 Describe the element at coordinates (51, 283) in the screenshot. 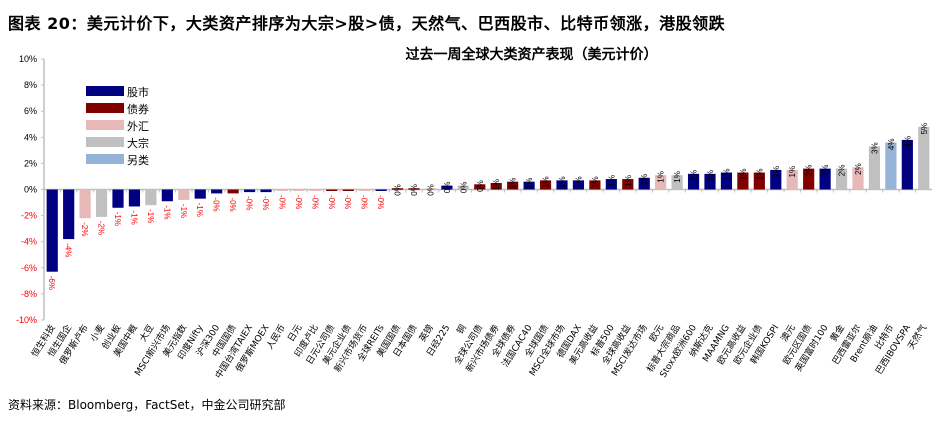

I see `value-label: -6%` at that location.